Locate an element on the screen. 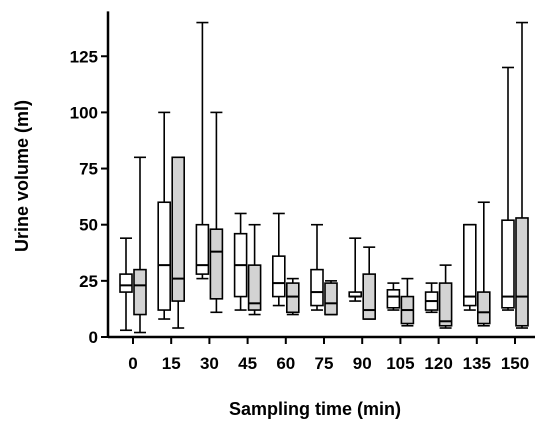 The image size is (550, 432). x-tick-label: 105 is located at coordinates (400, 363).